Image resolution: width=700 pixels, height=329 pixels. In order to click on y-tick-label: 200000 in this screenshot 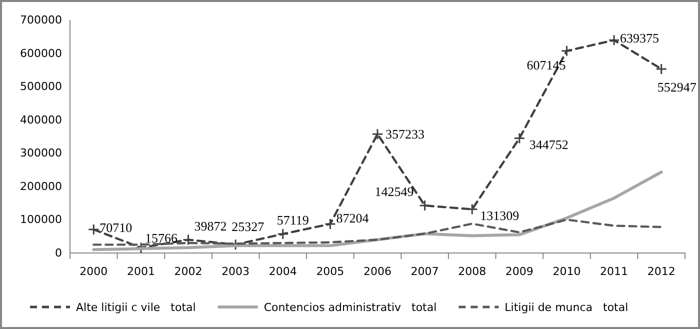, I will do `click(41, 186)`.